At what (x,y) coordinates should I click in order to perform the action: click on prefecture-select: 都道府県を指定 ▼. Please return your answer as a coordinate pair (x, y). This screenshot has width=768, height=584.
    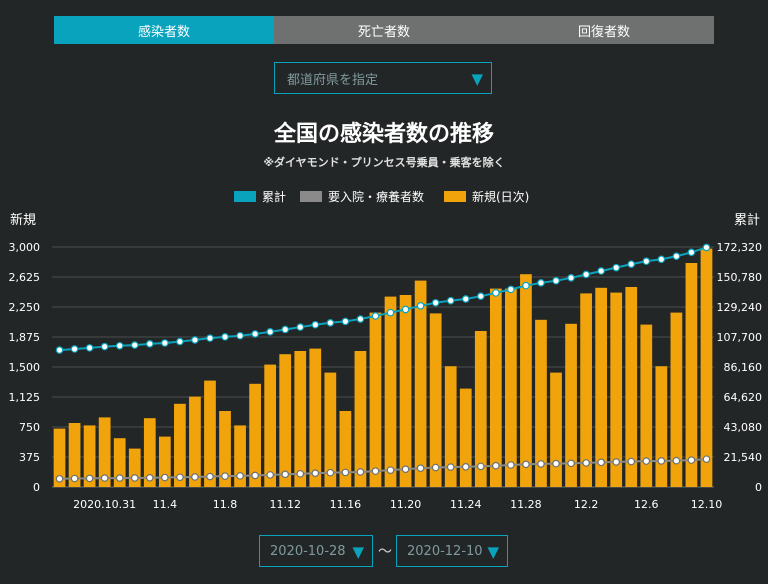
    Looking at the image, I should click on (383, 78).